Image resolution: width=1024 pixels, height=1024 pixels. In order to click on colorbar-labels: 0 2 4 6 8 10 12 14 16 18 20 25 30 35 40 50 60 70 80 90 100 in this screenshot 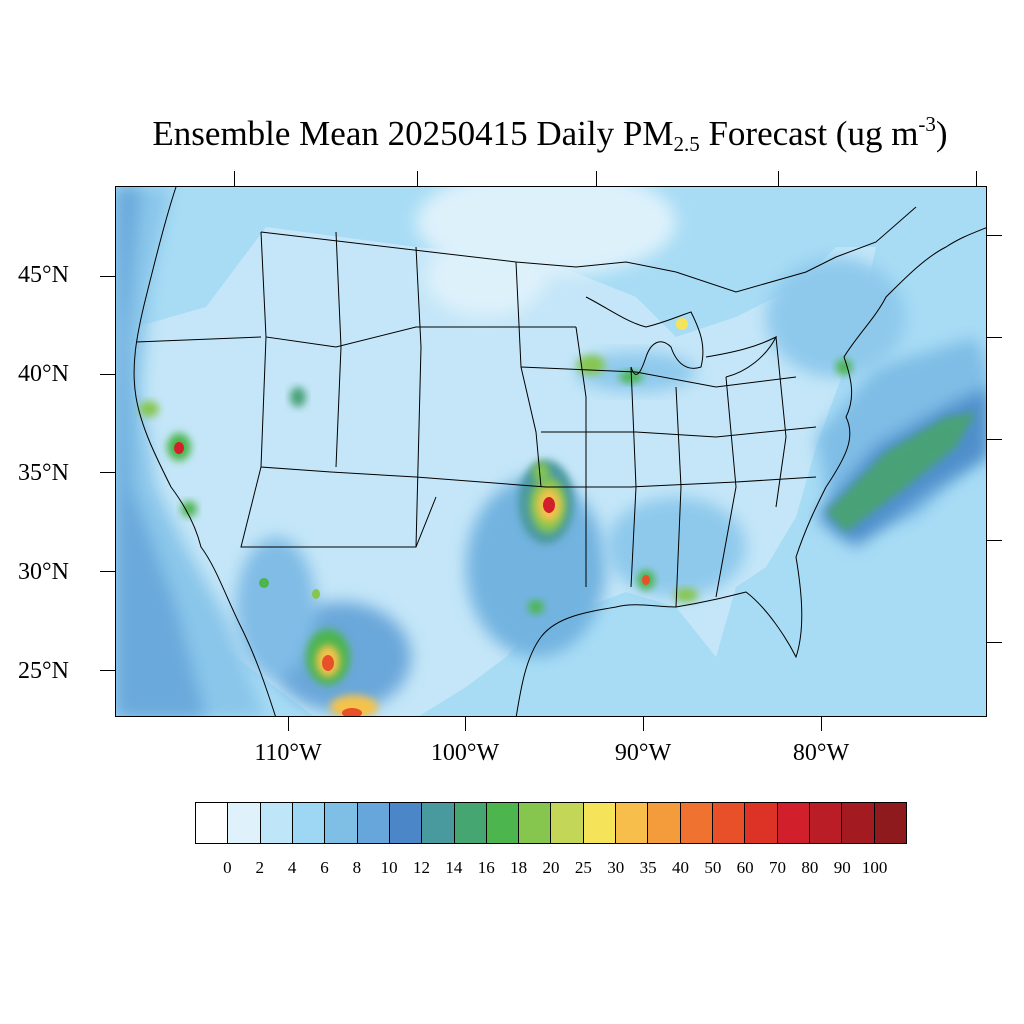, I will do `click(551, 868)`.